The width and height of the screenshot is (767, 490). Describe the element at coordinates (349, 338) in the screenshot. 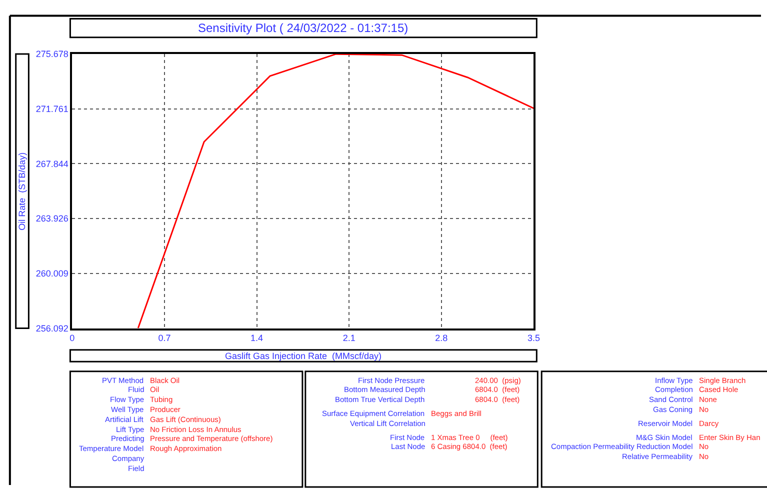

I see `x-tick-label: 2.1` at that location.